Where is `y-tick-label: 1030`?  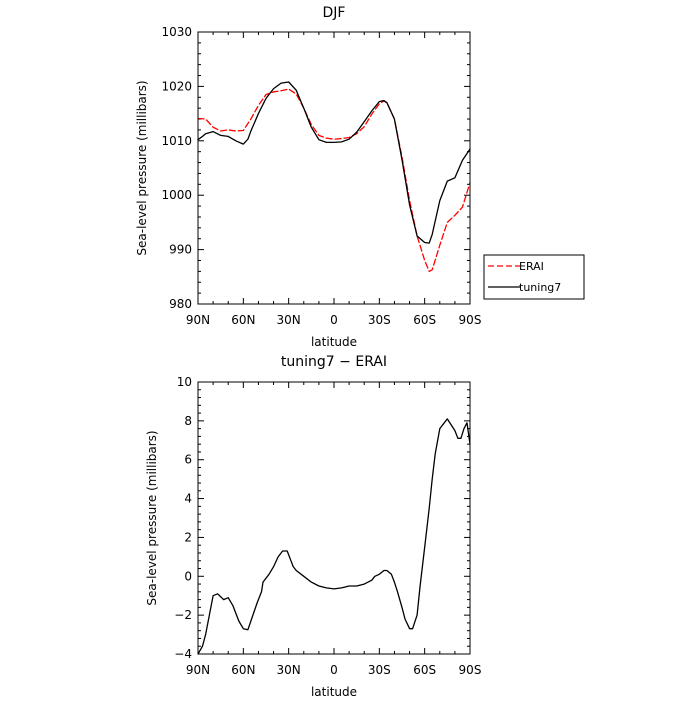
y-tick-label: 1030 is located at coordinates (176, 32).